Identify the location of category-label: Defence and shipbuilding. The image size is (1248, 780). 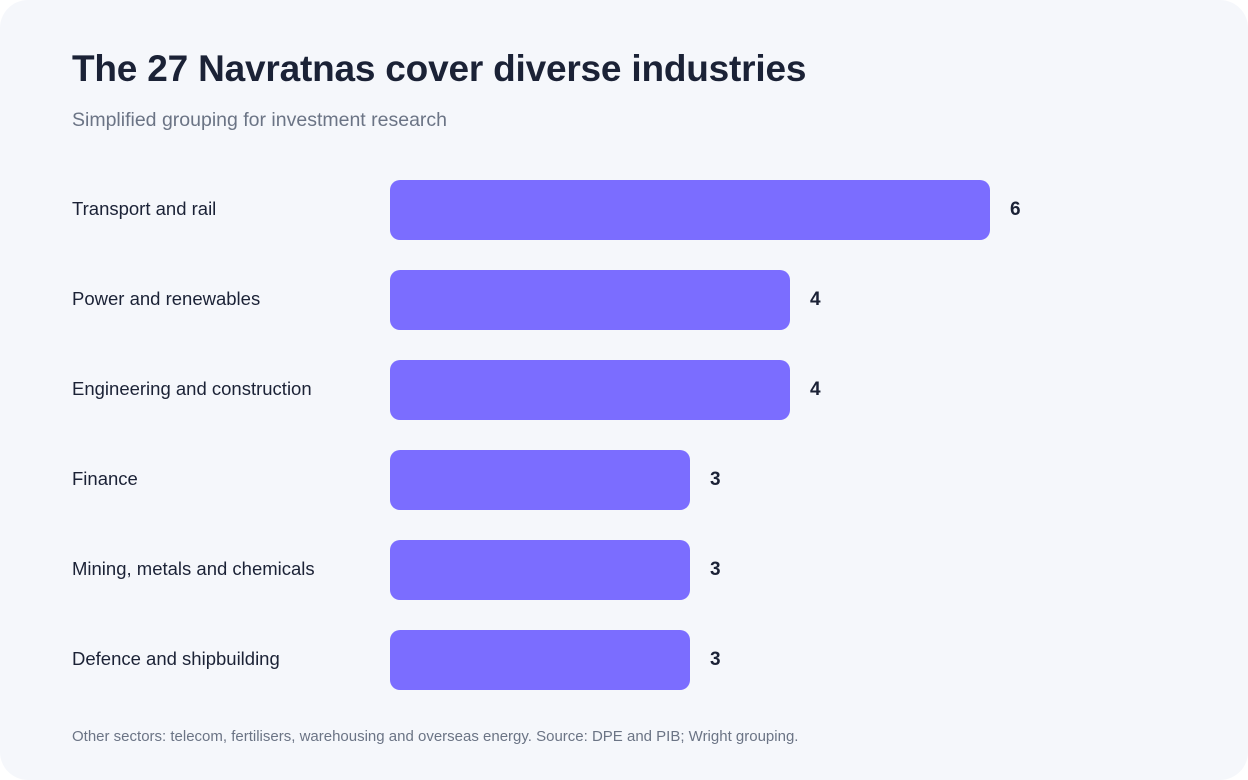
(176, 658).